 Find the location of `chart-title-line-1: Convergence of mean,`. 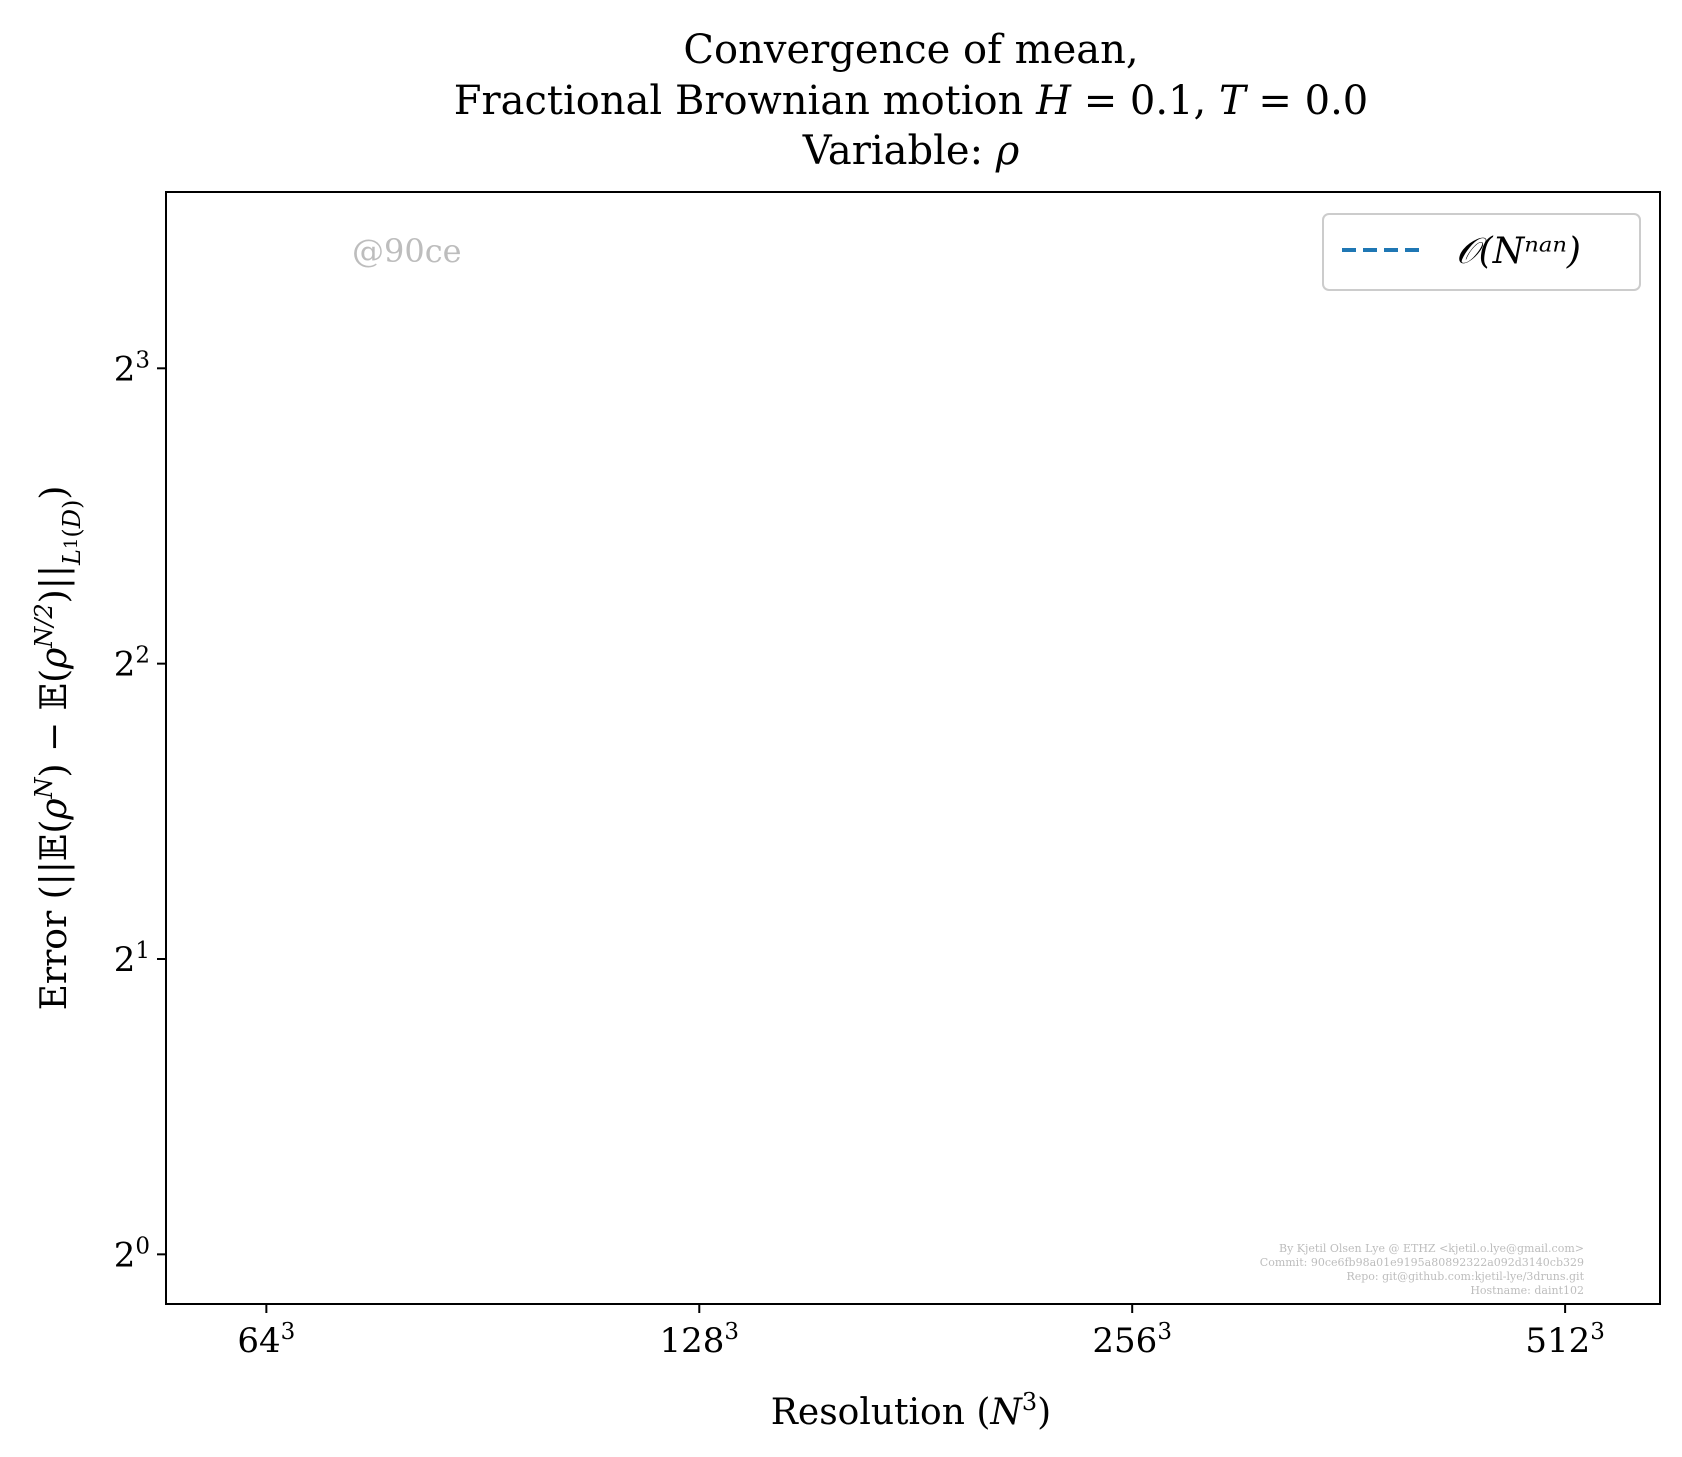

chart-title-line-1: Convergence of mean, is located at coordinates (910, 50).